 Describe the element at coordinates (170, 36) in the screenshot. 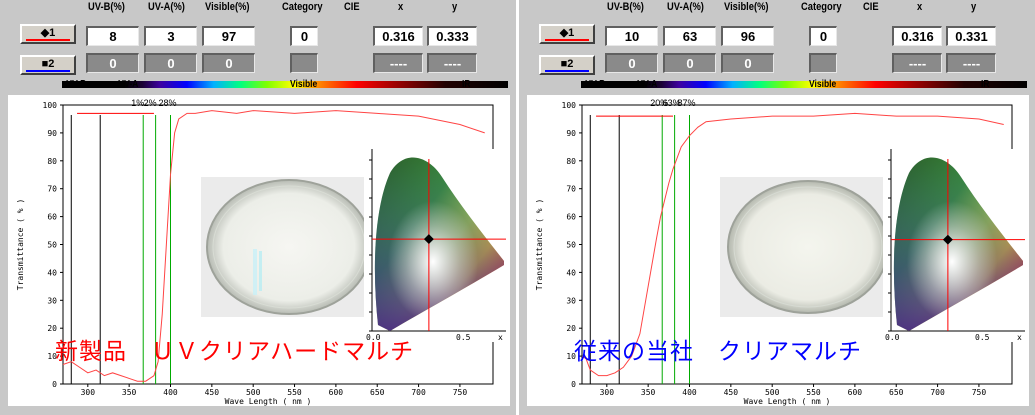

I see `uva-value-1: 3` at that location.